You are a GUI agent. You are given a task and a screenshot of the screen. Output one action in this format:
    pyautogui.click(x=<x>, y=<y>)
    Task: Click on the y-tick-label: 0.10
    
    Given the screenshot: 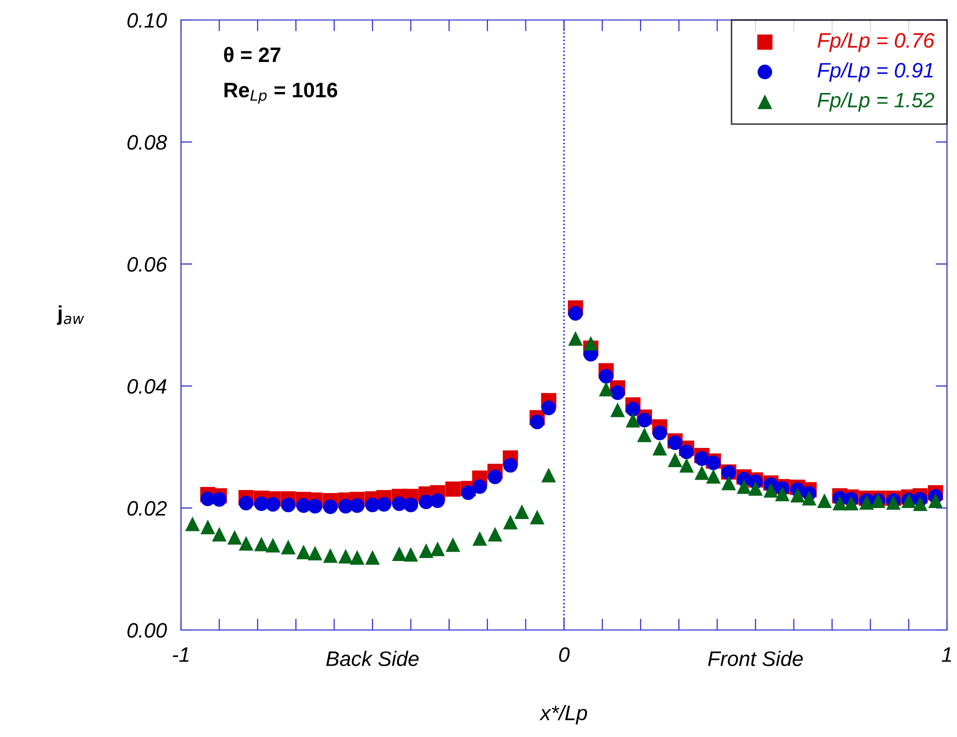 What is the action you would take?
    pyautogui.click(x=147, y=20)
    